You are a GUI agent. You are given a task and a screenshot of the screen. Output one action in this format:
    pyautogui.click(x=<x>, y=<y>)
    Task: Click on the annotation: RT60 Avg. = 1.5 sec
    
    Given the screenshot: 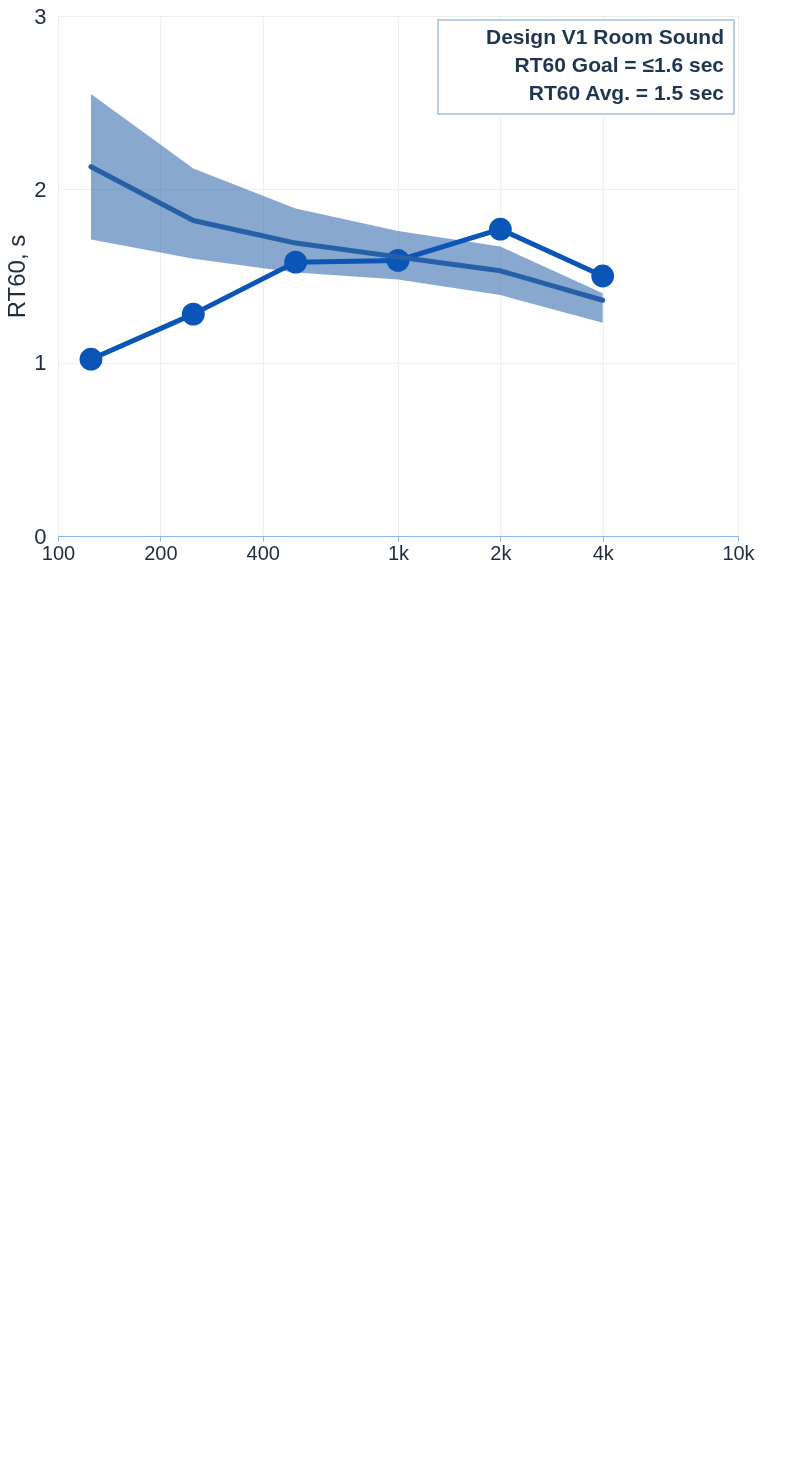 What is the action you would take?
    pyautogui.click(x=626, y=92)
    